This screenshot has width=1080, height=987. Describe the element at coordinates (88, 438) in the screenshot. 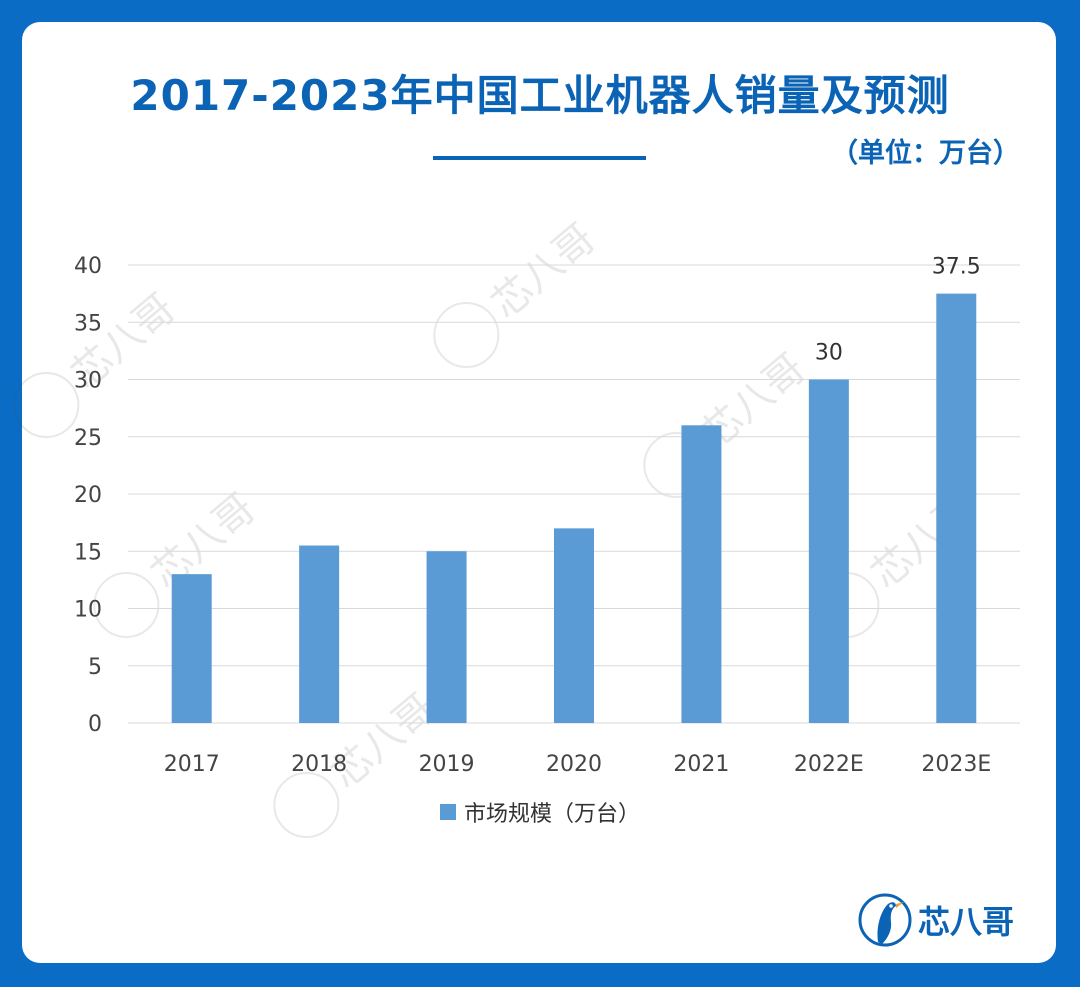

I see `y-tick-label: 25` at that location.